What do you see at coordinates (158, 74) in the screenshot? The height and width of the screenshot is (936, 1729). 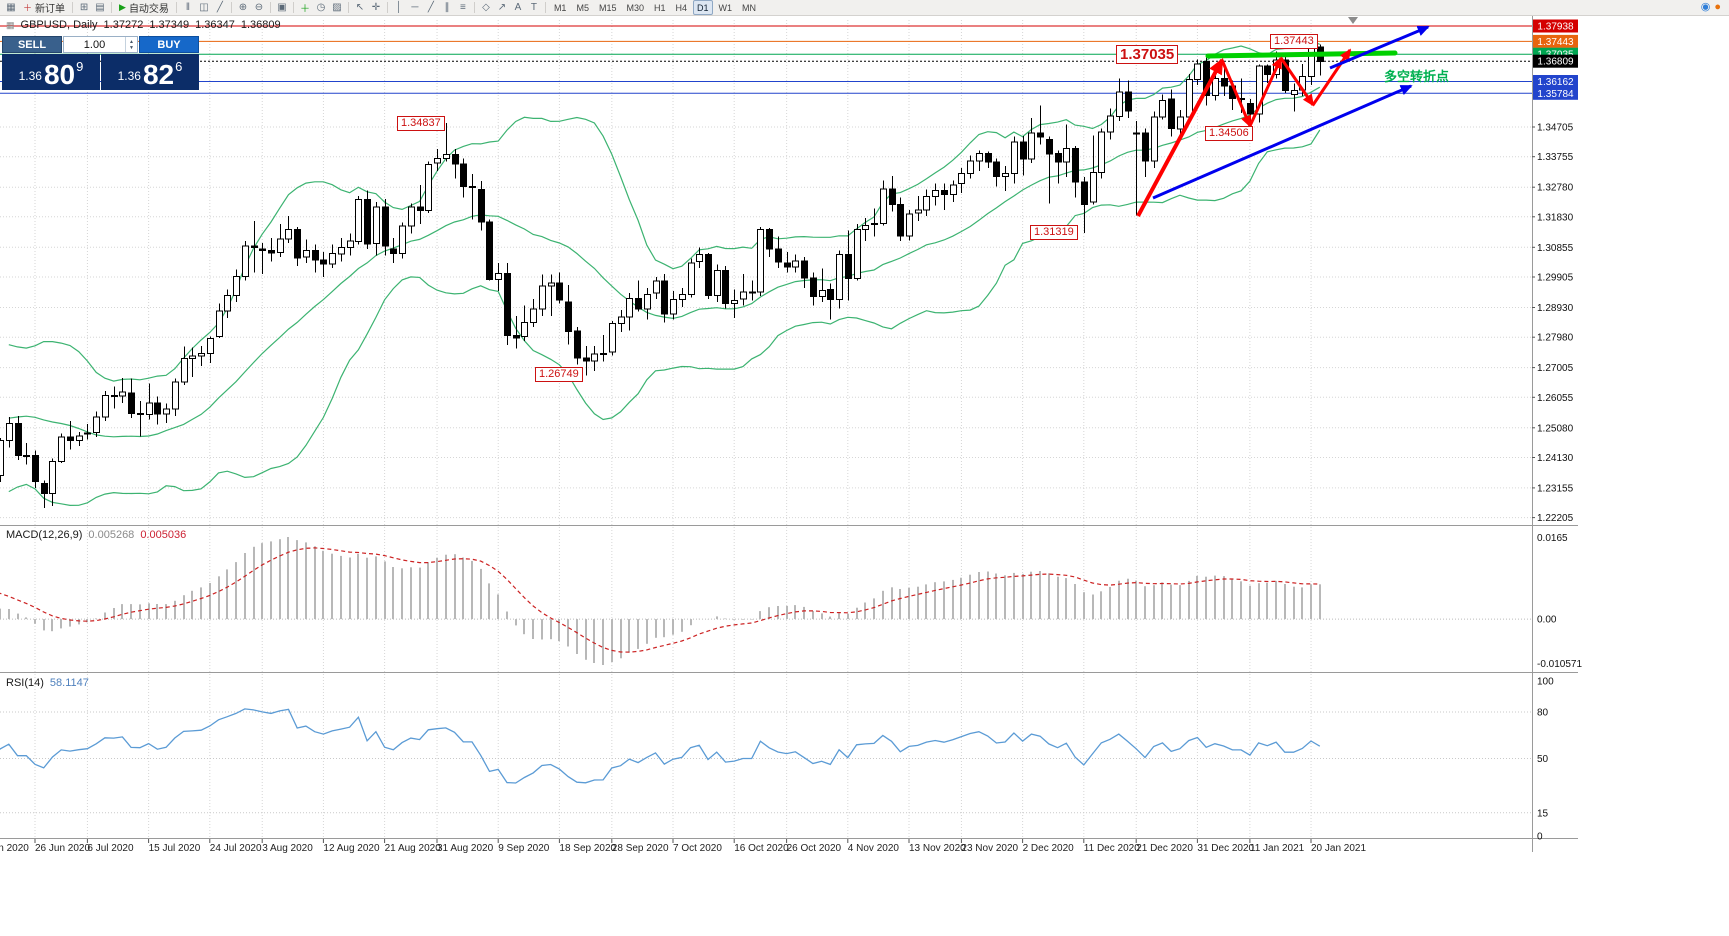 I see `ask-main-digits: 82` at bounding box center [158, 74].